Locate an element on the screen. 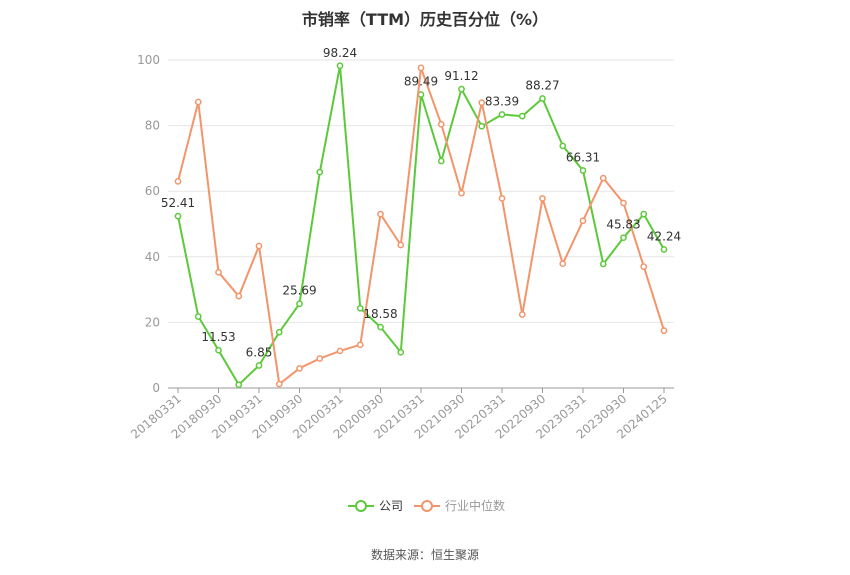 Image resolution: width=850 pixels, height=575 pixels. company-data-label: 25.69 is located at coordinates (299, 291).